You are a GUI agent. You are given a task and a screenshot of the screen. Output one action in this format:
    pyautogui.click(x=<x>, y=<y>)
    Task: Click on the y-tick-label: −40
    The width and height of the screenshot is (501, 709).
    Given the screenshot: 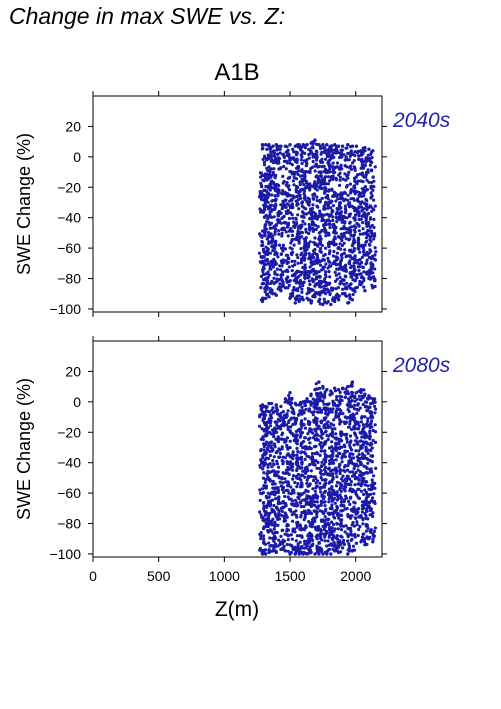 What is the action you would take?
    pyautogui.click(x=69, y=463)
    